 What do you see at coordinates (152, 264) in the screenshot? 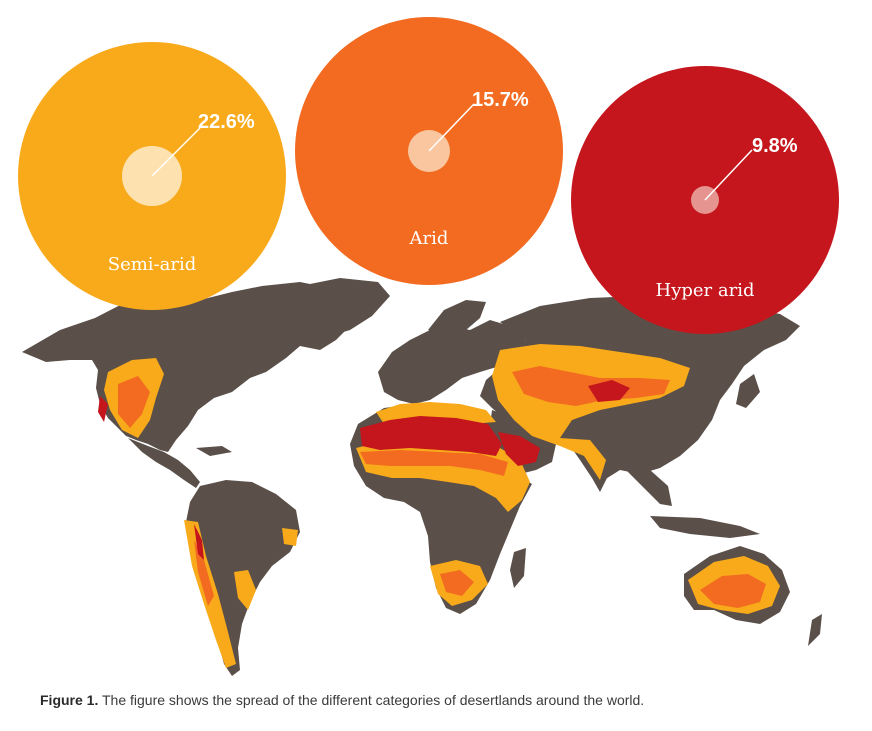
I see `semi-arid-label: Semi-arid` at bounding box center [152, 264].